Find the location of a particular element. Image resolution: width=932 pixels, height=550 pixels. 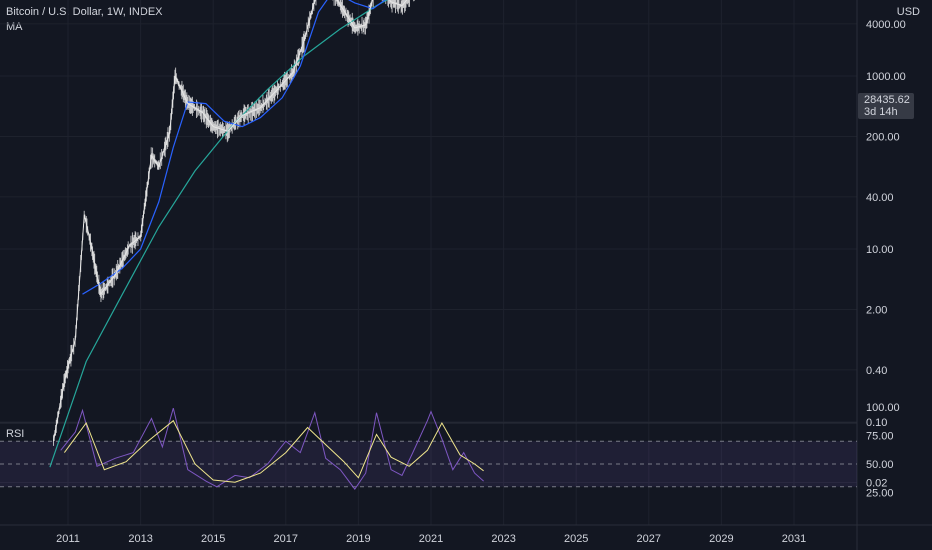

time-tick-label: 2021 is located at coordinates (431, 539).